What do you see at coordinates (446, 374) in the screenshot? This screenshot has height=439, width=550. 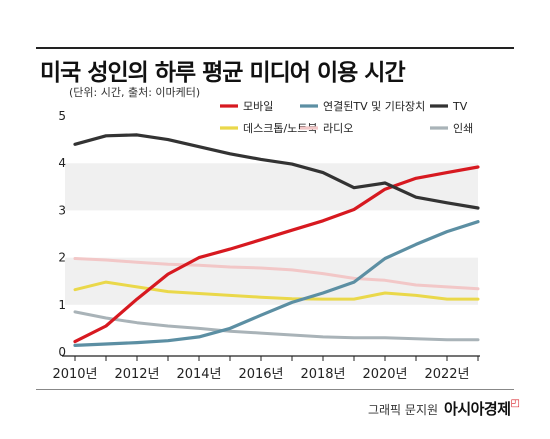 I see `x-tick-label: 2022년` at bounding box center [446, 374].